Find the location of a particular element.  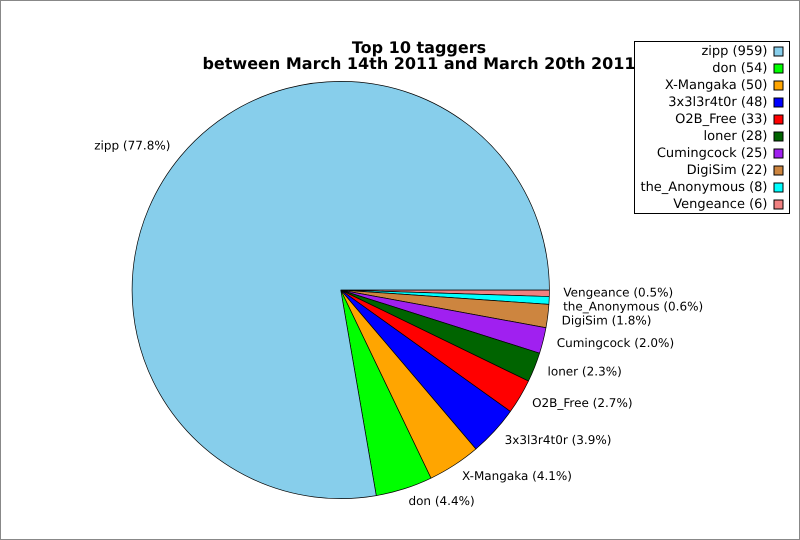

data-label: the_Anonymous (0.6%) is located at coordinates (633, 307).